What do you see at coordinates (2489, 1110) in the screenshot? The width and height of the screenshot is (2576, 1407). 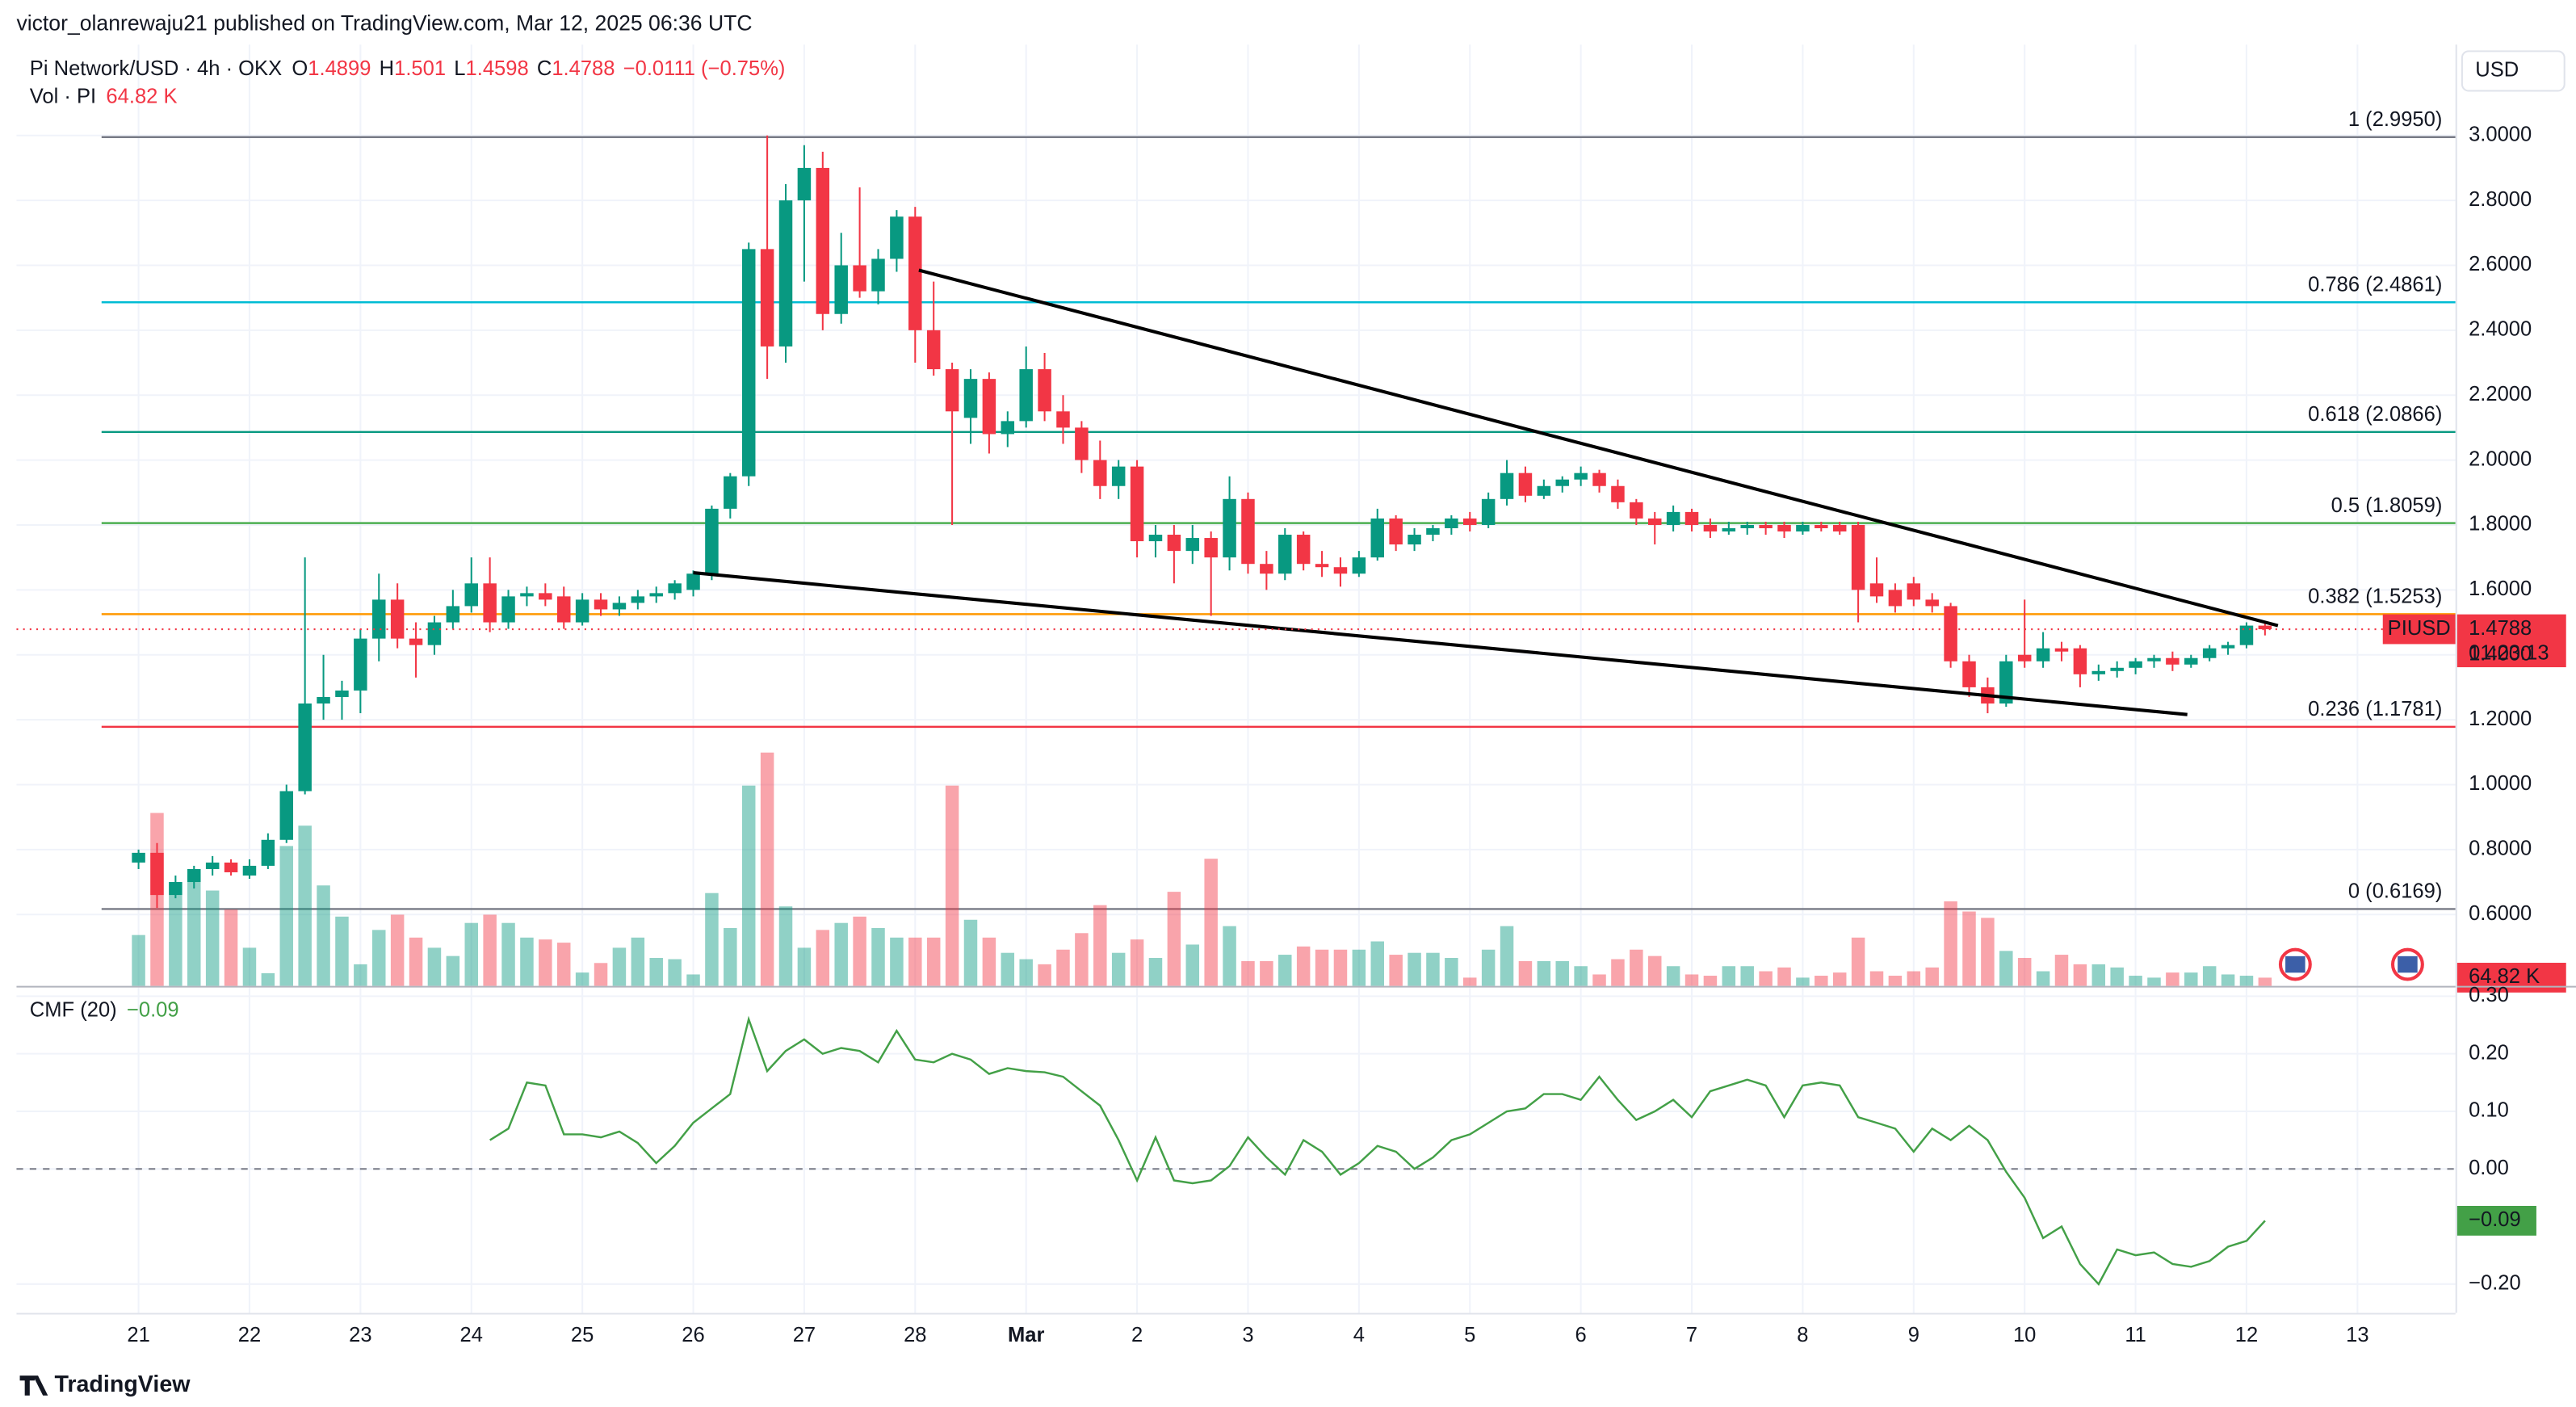 I see `cmf-tick-label: 0.10` at bounding box center [2489, 1110].